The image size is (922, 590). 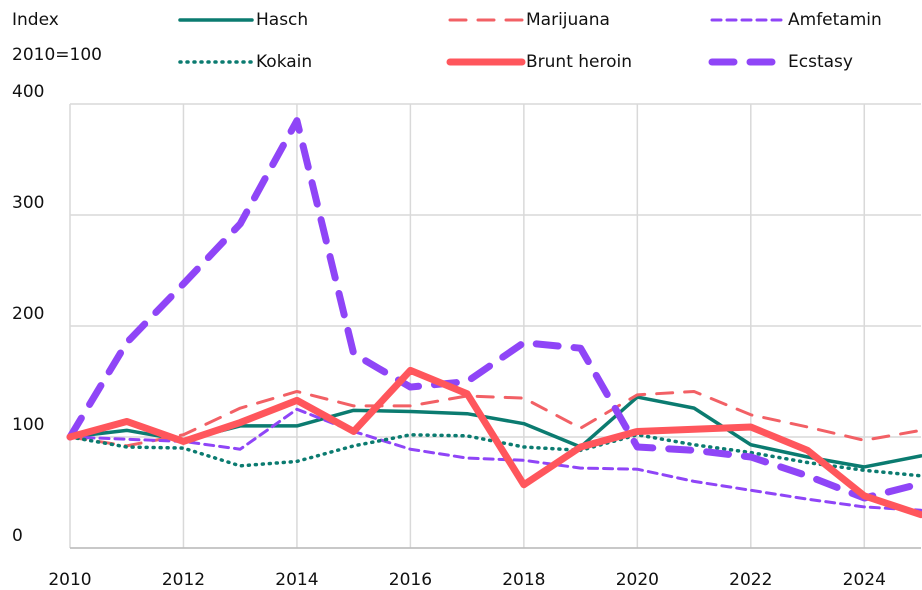 I want to click on x-tick-label: 2016, so click(x=410, y=580).